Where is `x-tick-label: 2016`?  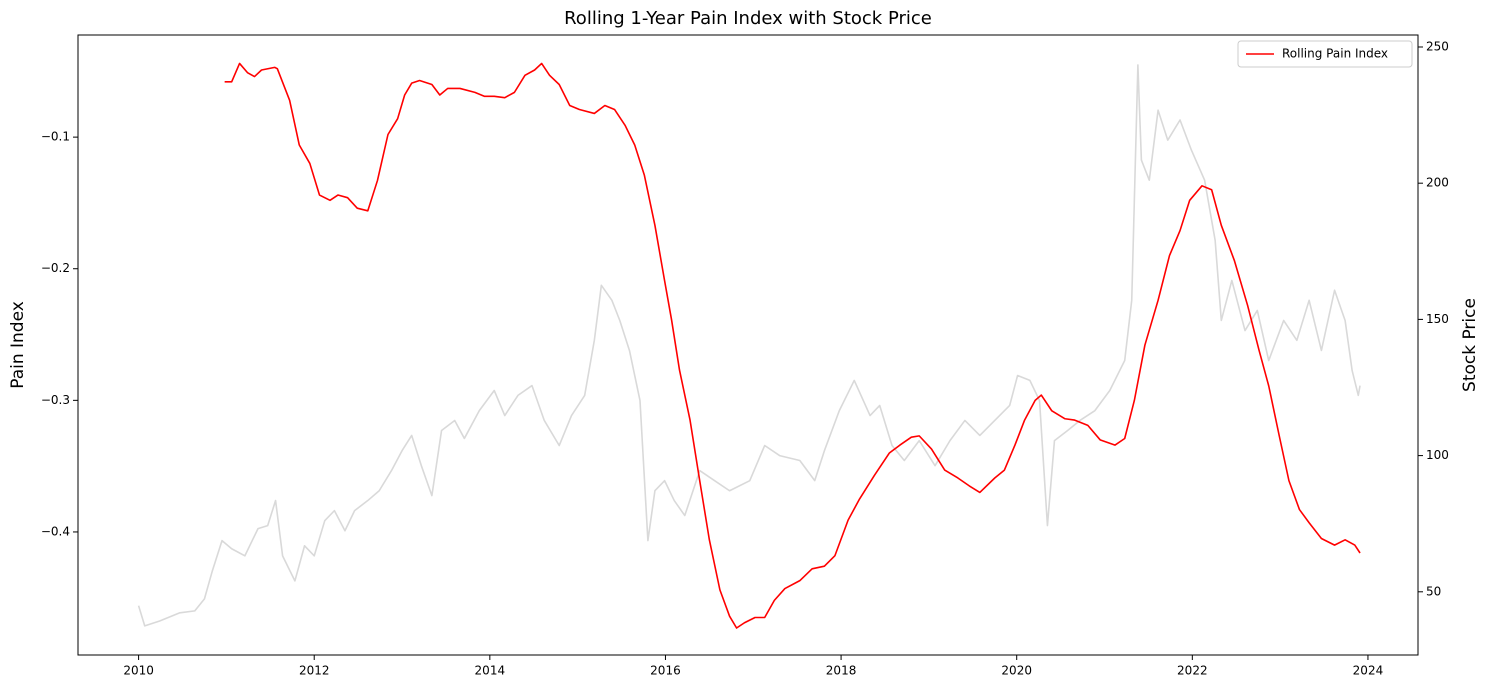 x-tick-label: 2016 is located at coordinates (665, 671).